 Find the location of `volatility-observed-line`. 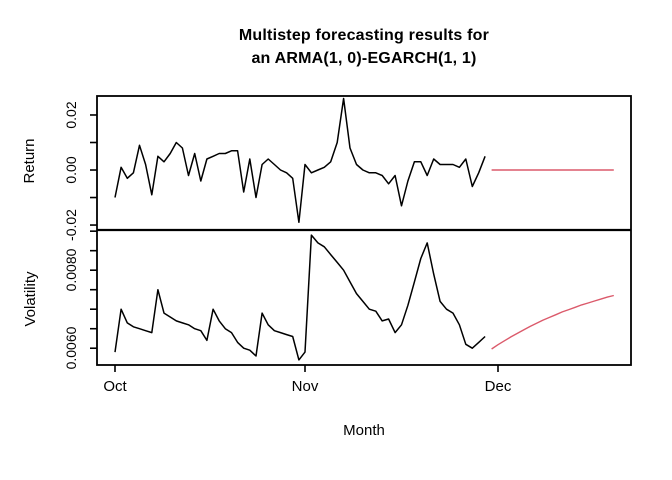

volatility-observed-line is located at coordinates (300, 297).